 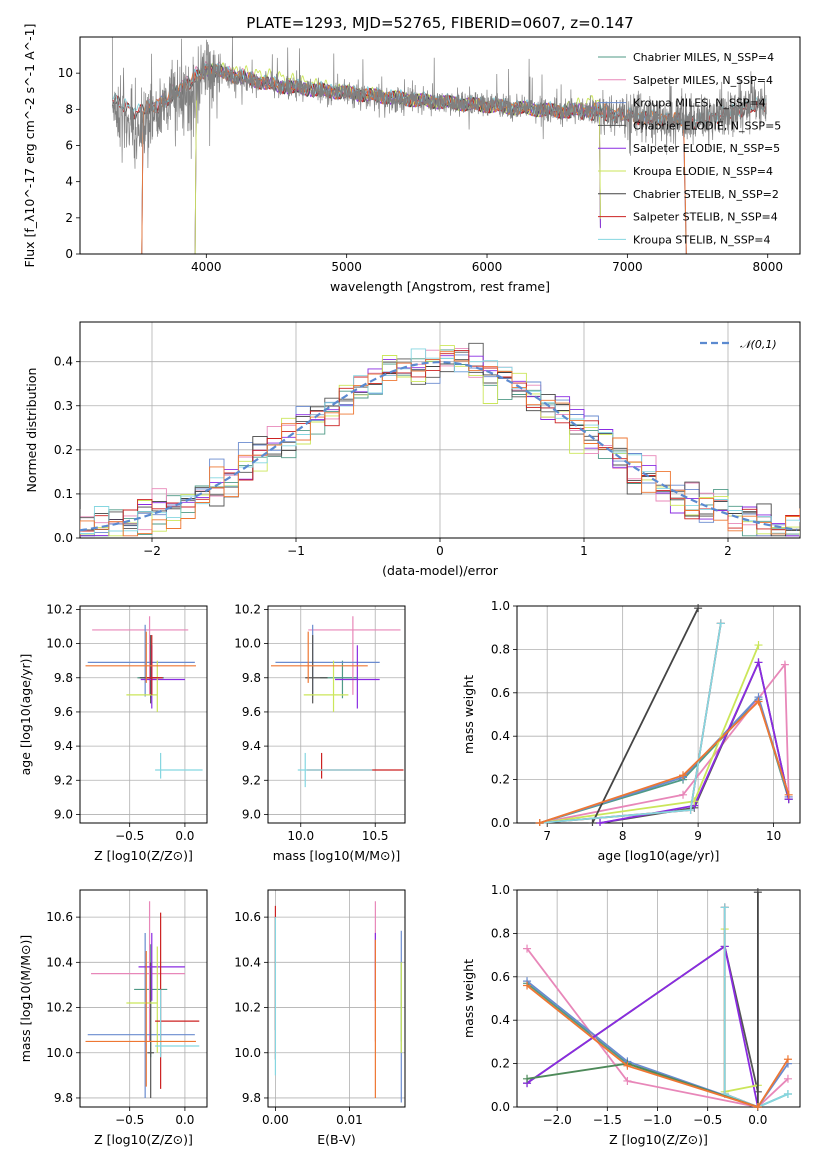 I want to click on y-tick-label: 9.4, so click(x=63, y=746).